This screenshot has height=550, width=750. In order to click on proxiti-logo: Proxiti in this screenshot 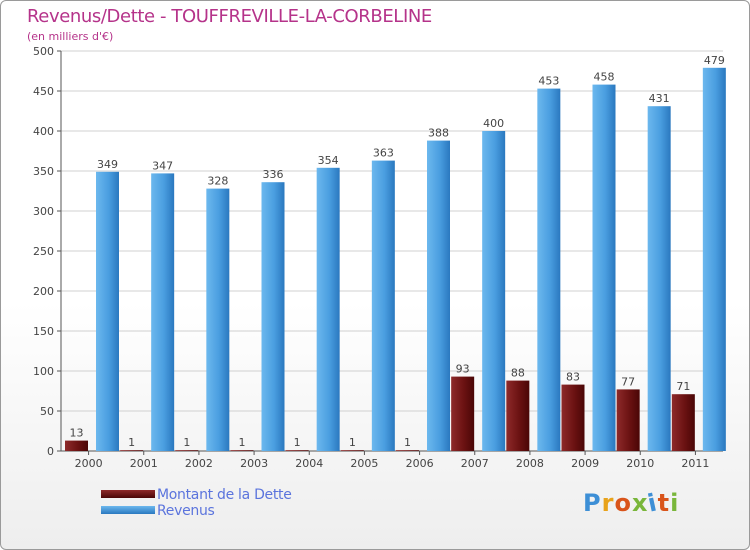, I will do `click(631, 502)`.